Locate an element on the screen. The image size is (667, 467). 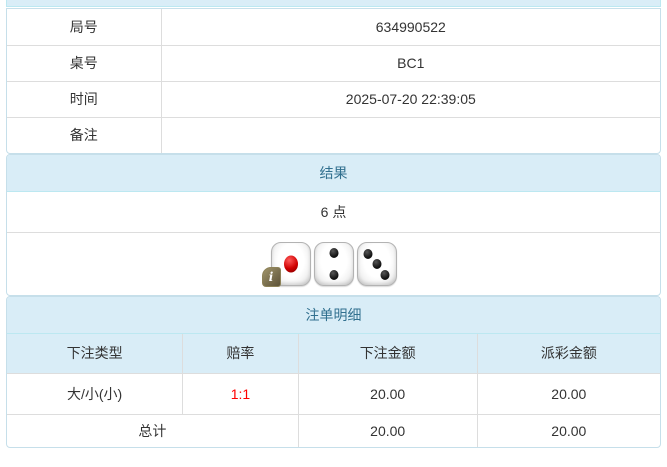
remark-value is located at coordinates (410, 134).